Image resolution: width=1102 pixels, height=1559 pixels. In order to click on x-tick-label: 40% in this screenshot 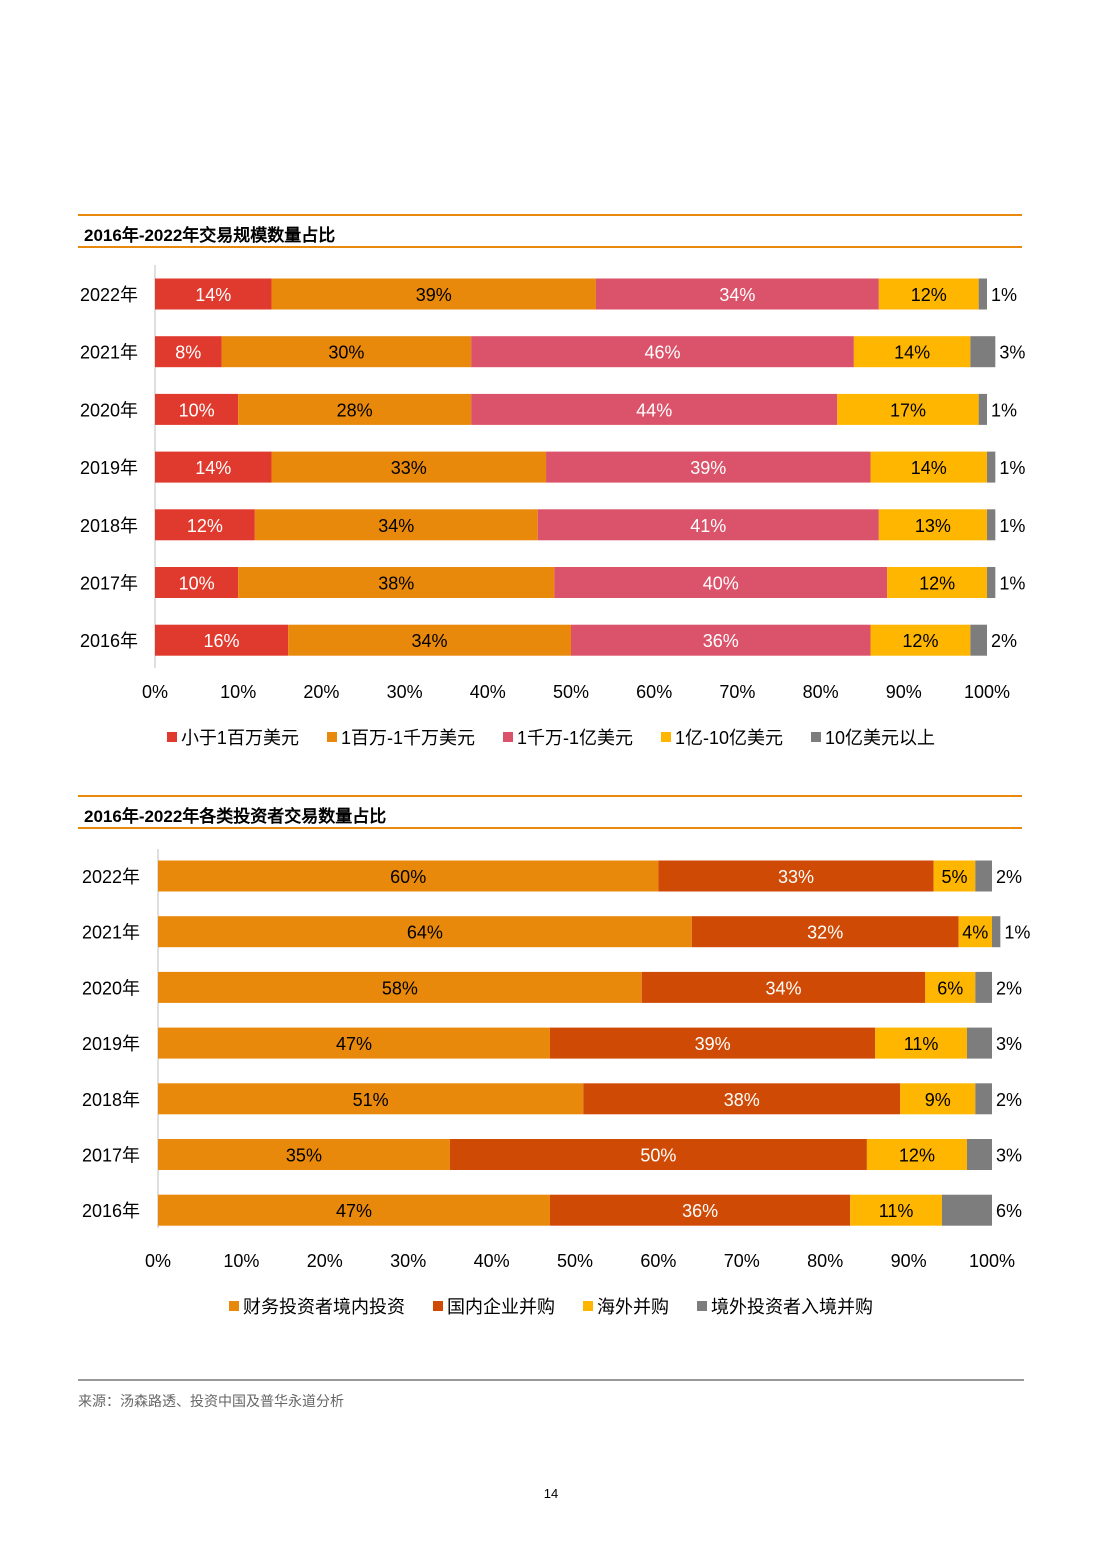, I will do `click(492, 1261)`.